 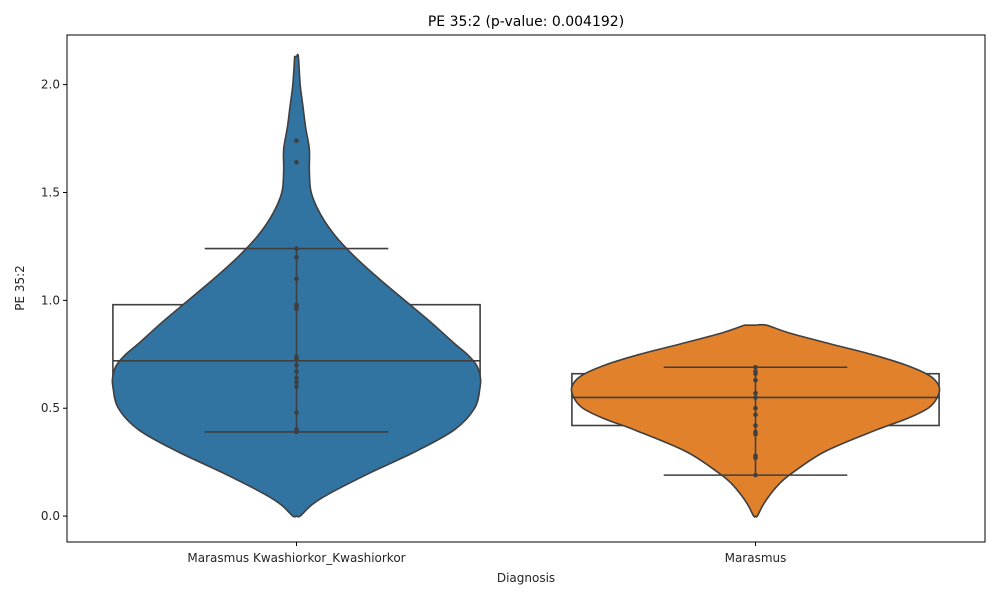 I want to click on x-tick-label: Marasmus, so click(x=756, y=558).